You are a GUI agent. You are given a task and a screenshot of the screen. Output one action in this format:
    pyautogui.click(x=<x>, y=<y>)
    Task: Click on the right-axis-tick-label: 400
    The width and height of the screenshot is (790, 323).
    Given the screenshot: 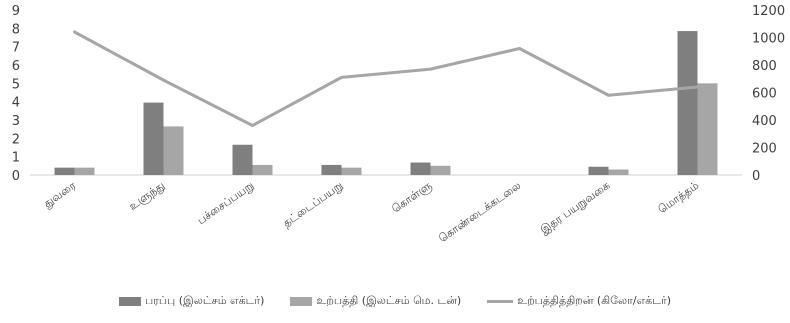 What is the action you would take?
    pyautogui.click(x=764, y=121)
    